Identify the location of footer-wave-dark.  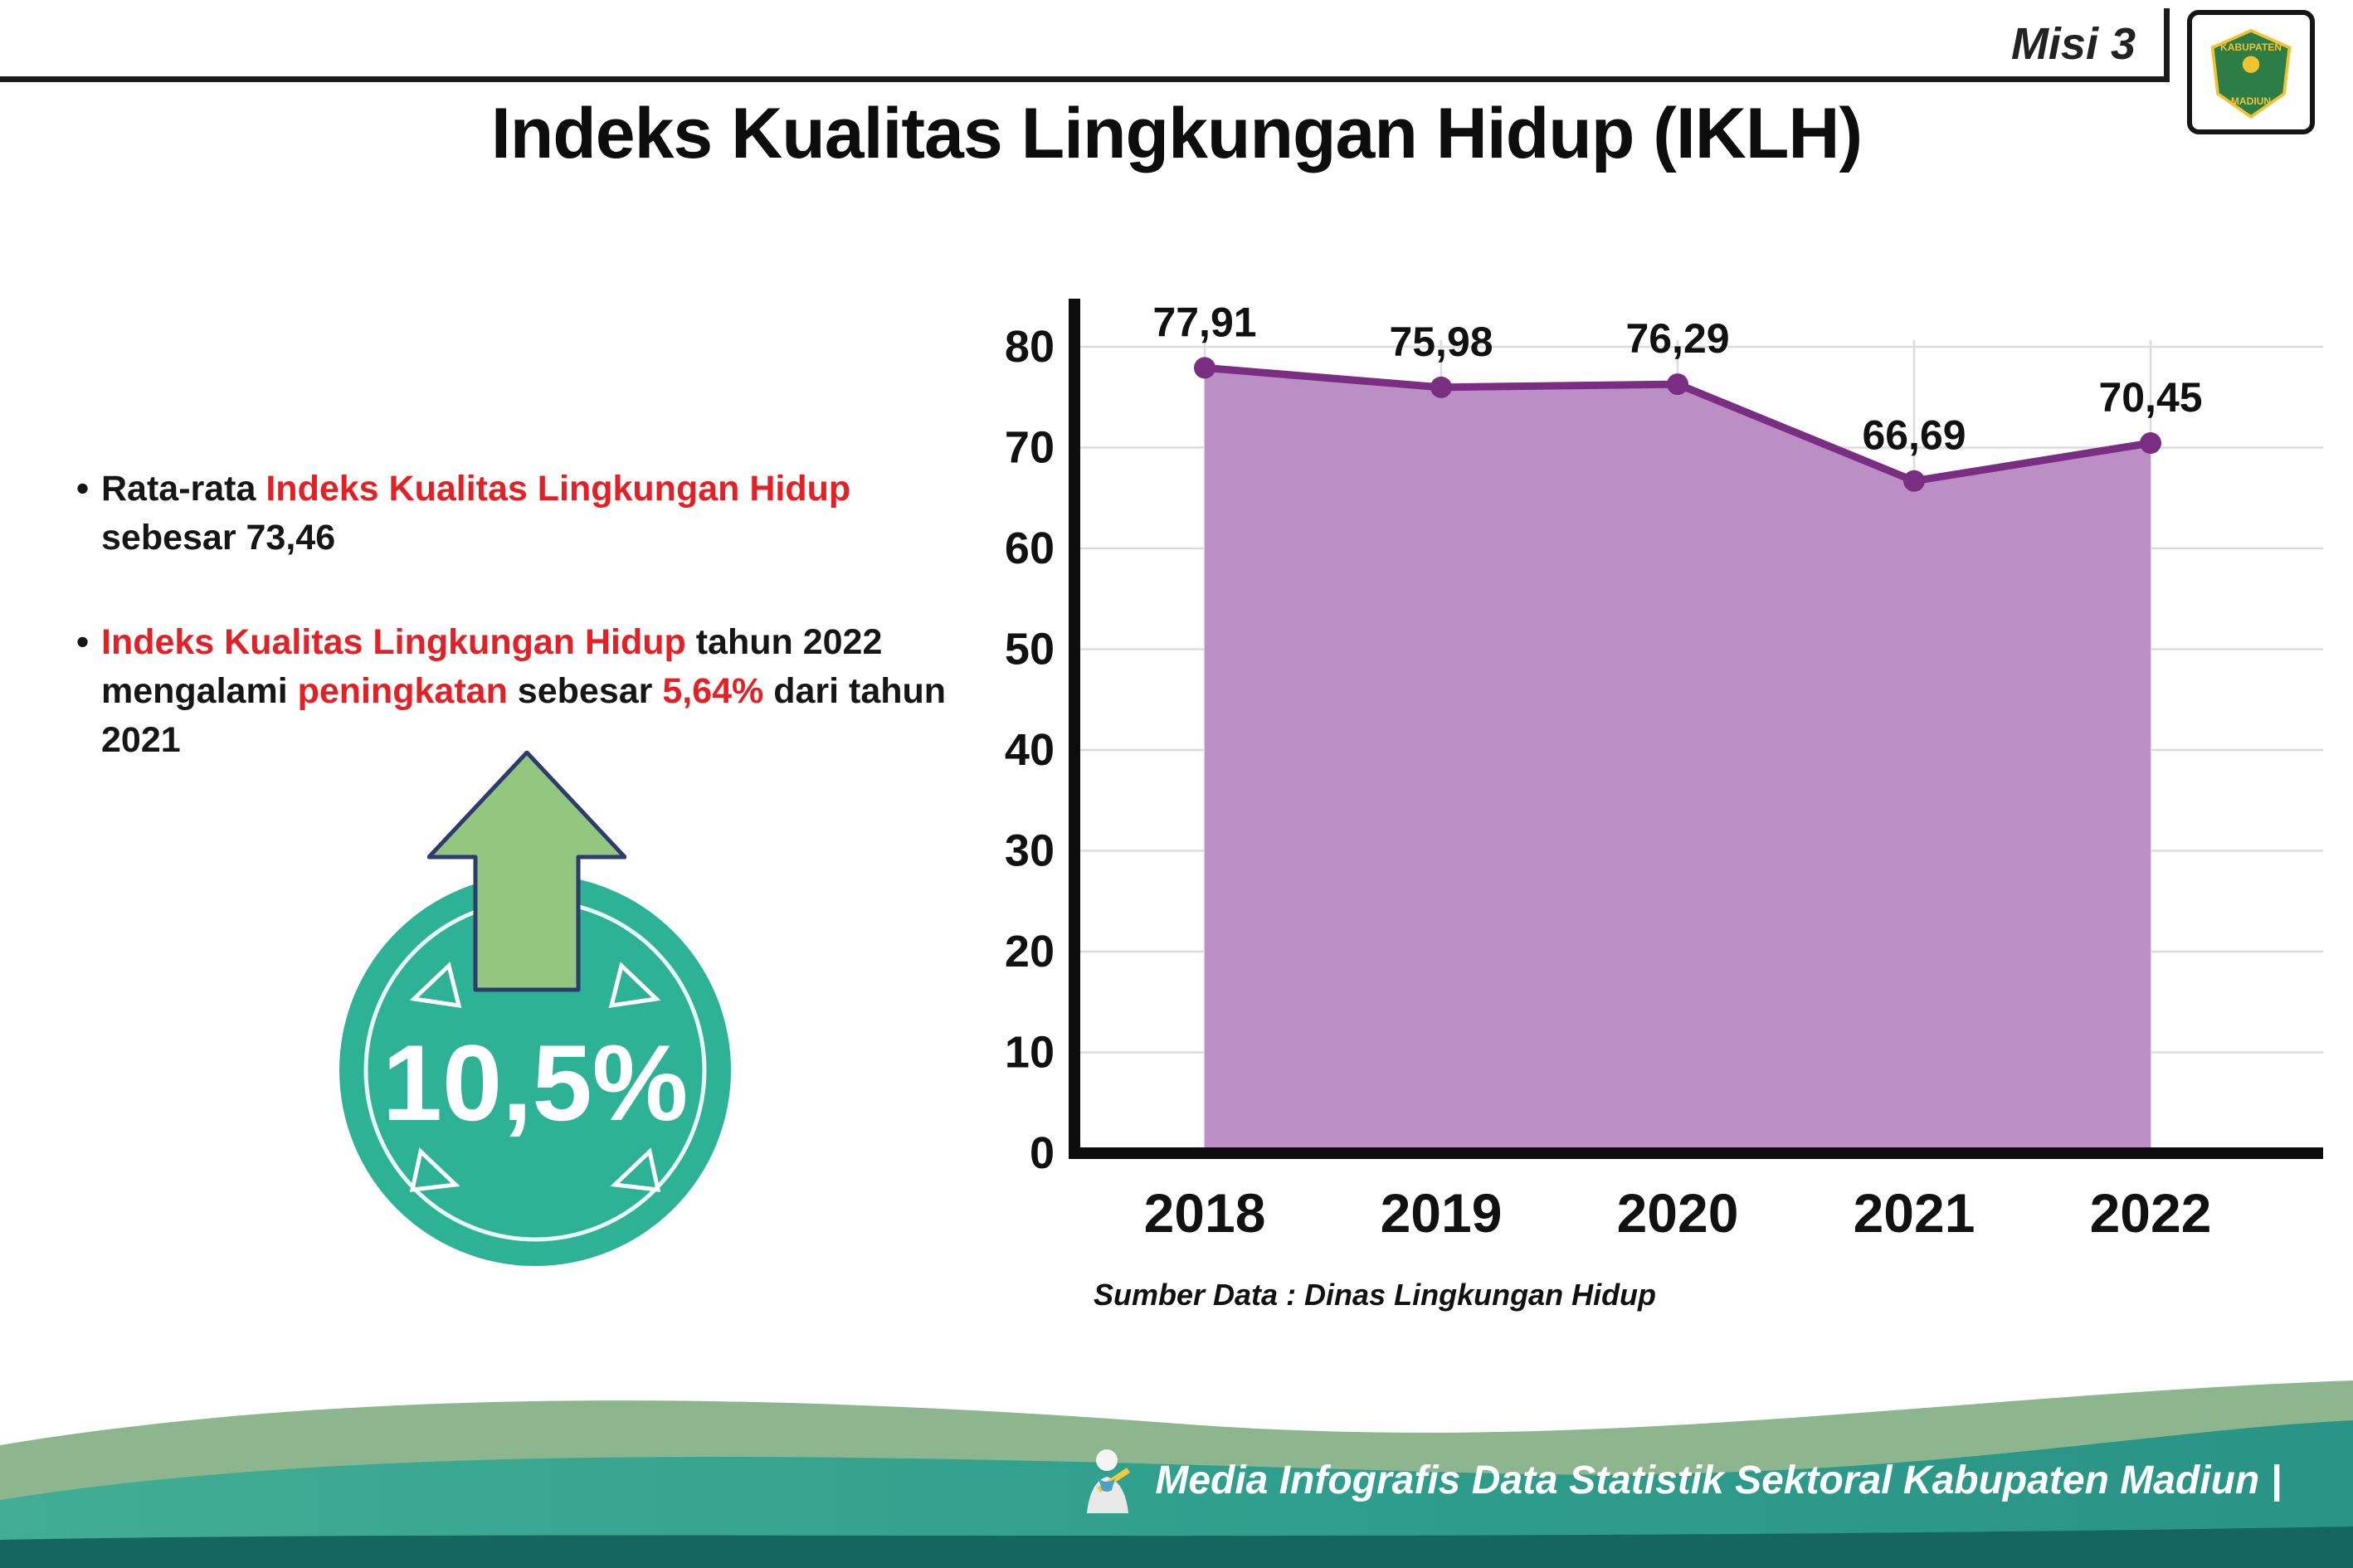
(1176, 1547).